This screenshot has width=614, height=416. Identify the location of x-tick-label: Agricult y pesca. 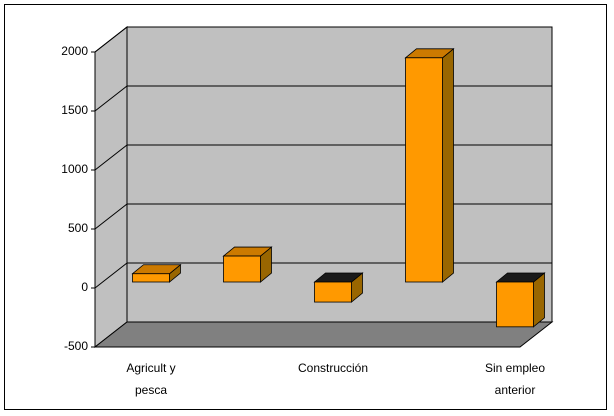
(151, 379).